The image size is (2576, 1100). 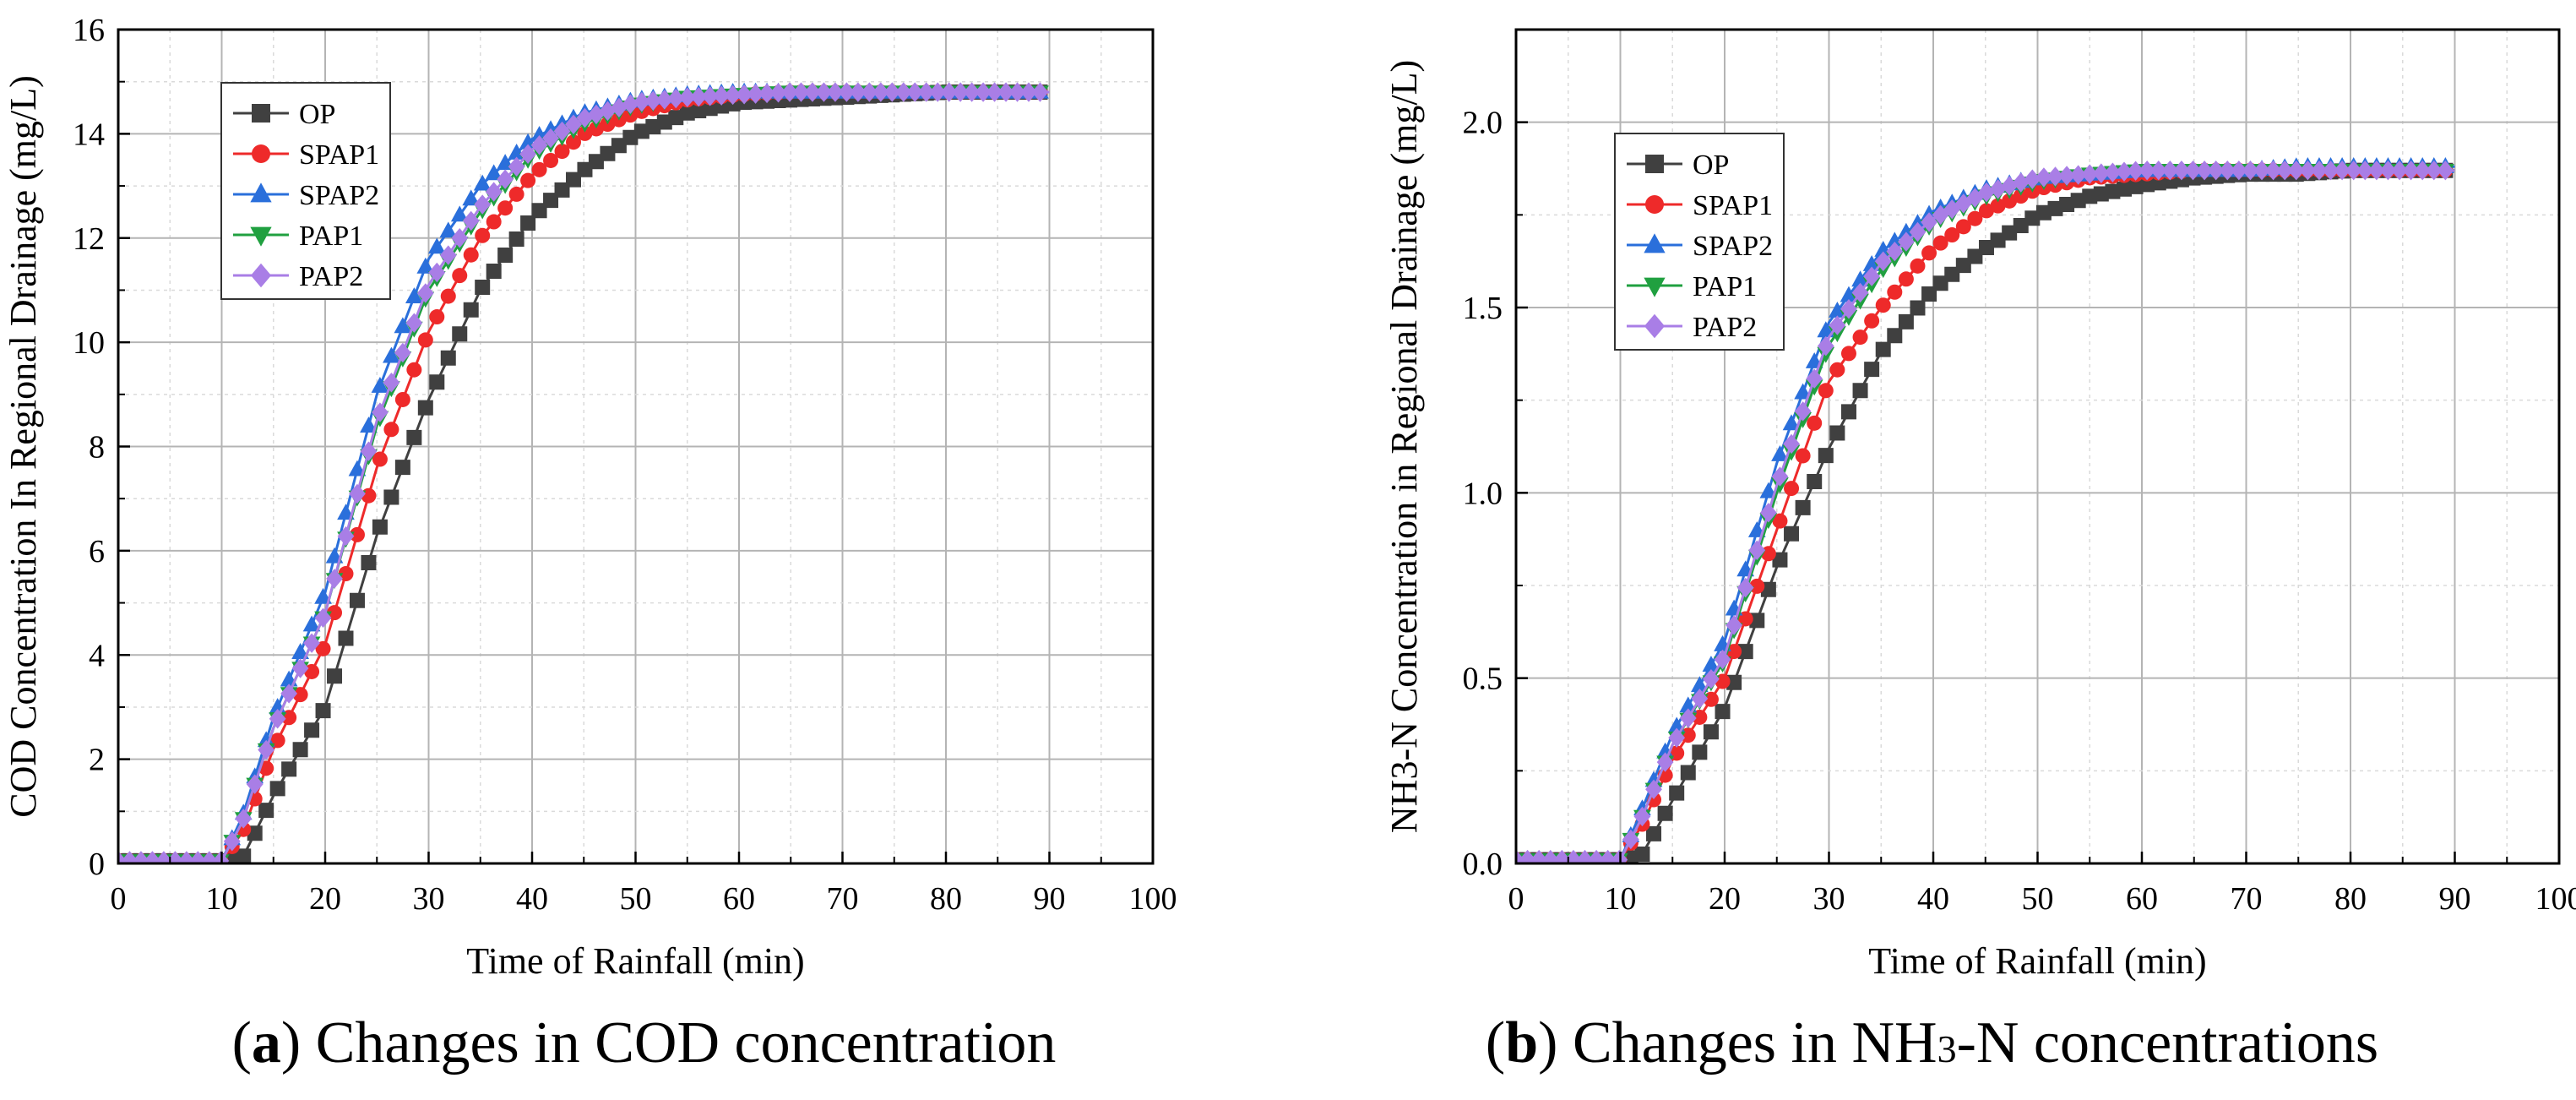 I want to click on legend: OP SPAP1 SPAP2 PAP1 PAP2, so click(x=305, y=191).